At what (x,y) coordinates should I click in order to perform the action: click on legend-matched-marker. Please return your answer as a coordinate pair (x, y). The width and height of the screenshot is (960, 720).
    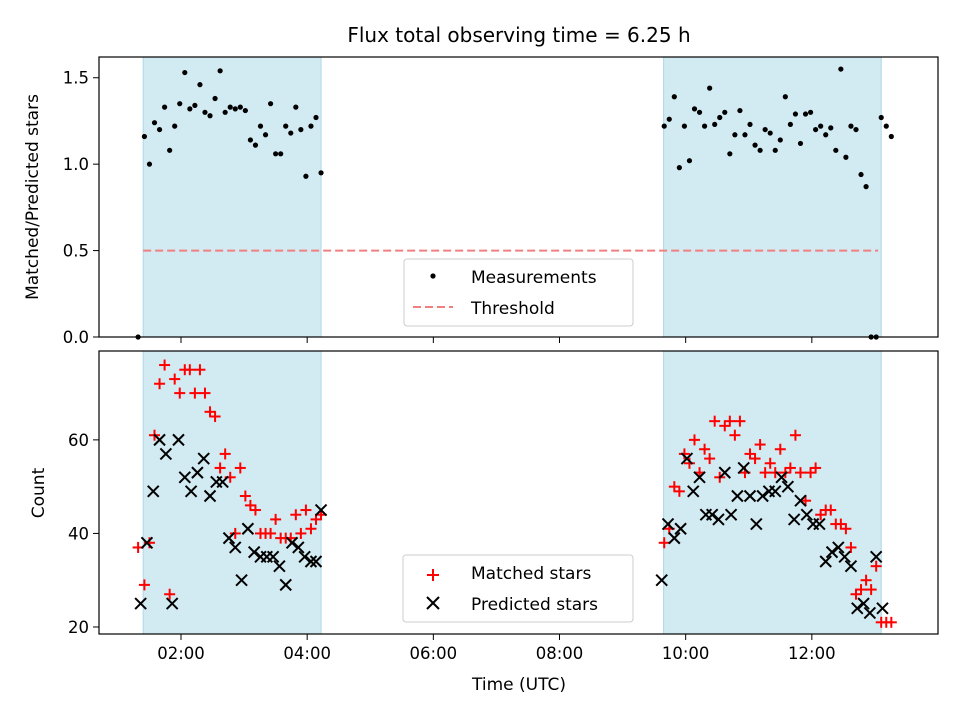
    Looking at the image, I should click on (433, 575).